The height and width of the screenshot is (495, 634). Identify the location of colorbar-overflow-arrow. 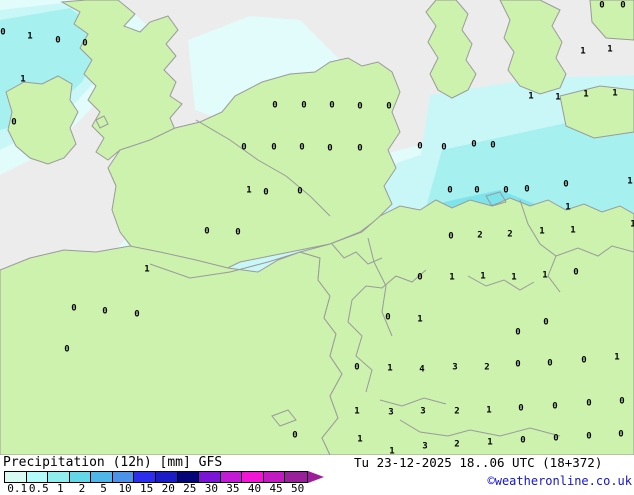
(316, 477).